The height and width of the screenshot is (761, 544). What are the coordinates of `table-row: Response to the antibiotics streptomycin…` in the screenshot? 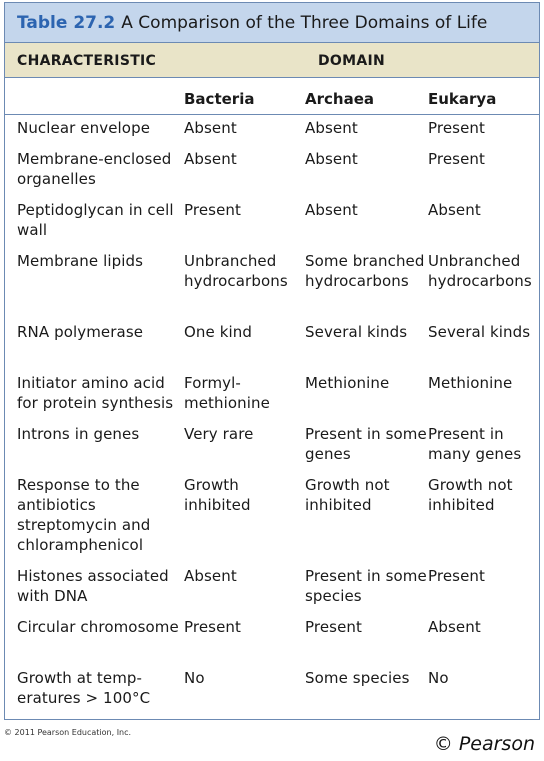 It's located at (272, 520).